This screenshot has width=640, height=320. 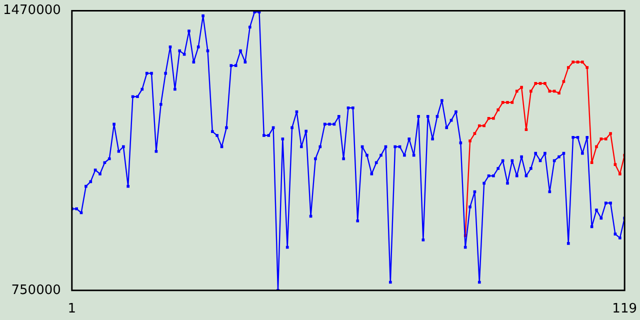 What do you see at coordinates (31, 10) in the screenshot?
I see `y-tick-label: 1470000` at bounding box center [31, 10].